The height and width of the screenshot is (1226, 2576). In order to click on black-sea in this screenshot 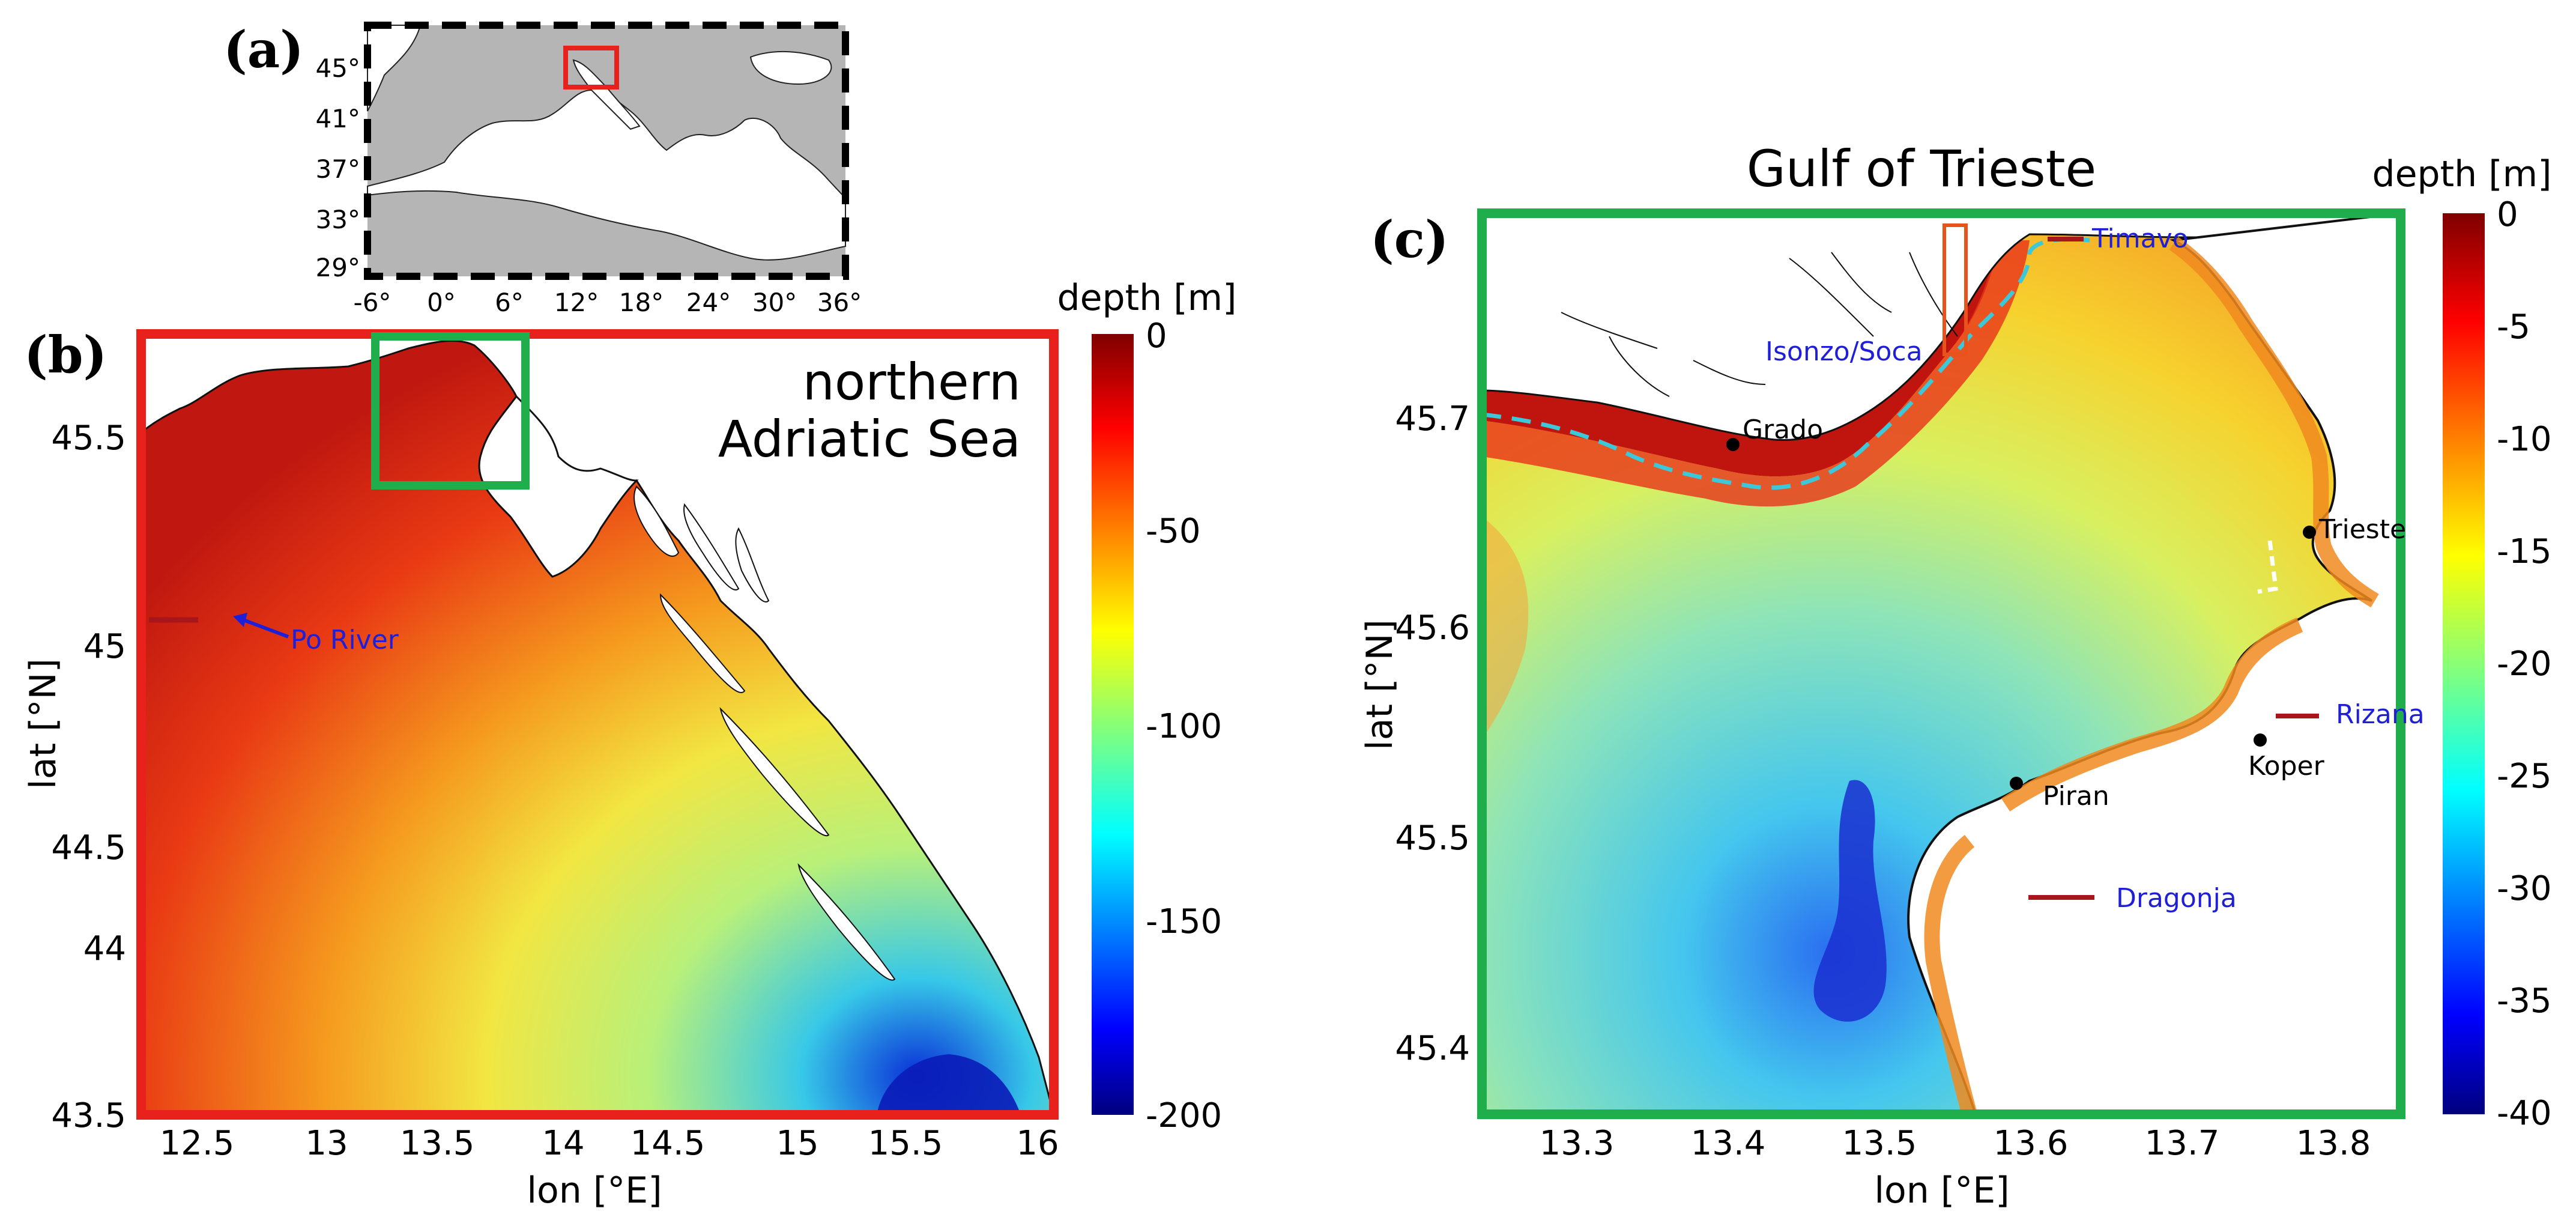, I will do `click(790, 67)`.